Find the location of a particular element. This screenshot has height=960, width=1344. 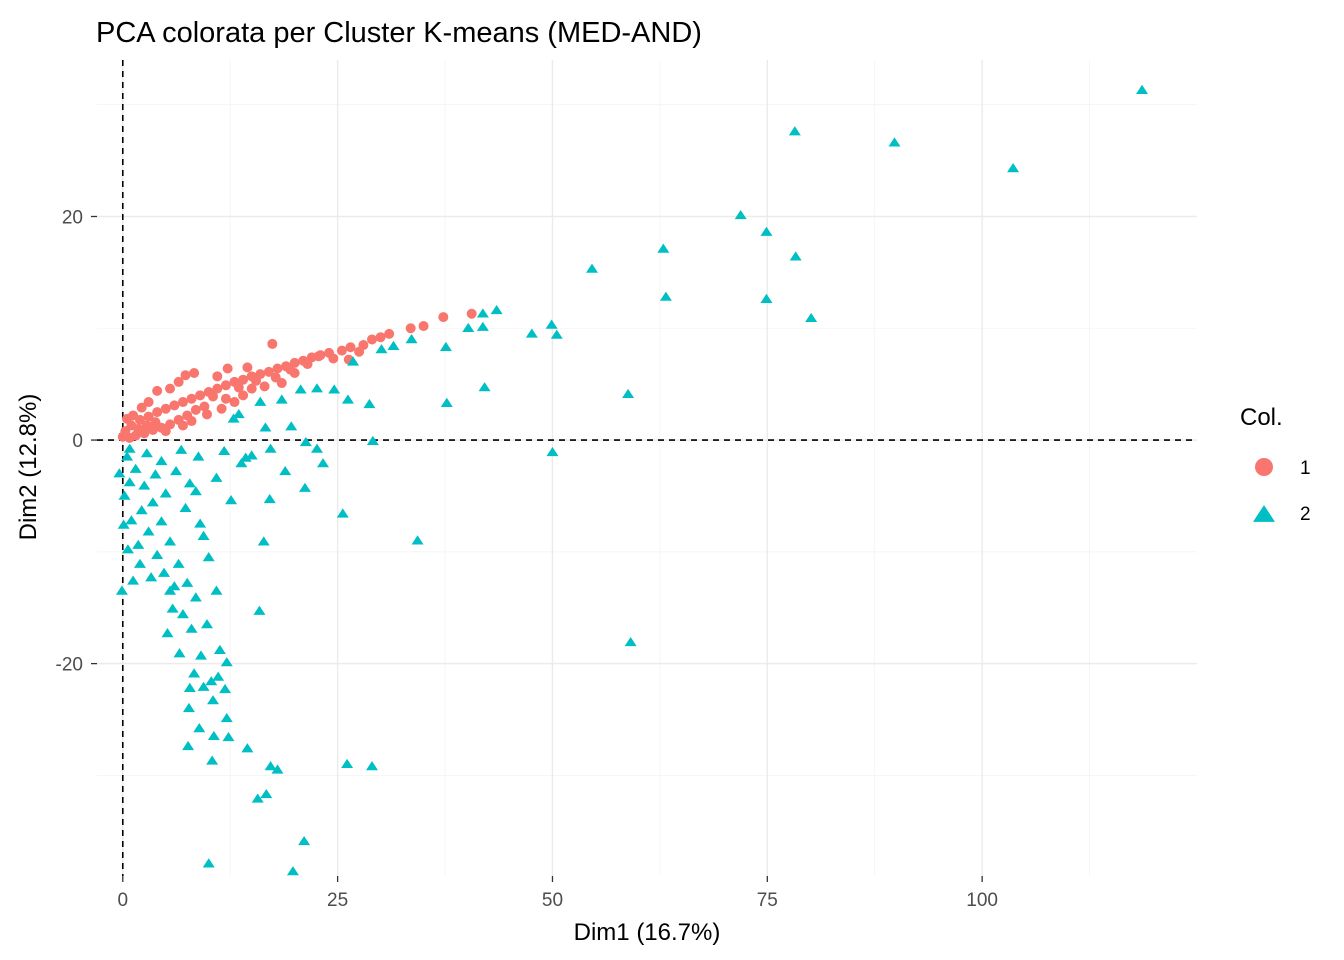

legend-entries: 12 is located at coordinates (1282, 491).